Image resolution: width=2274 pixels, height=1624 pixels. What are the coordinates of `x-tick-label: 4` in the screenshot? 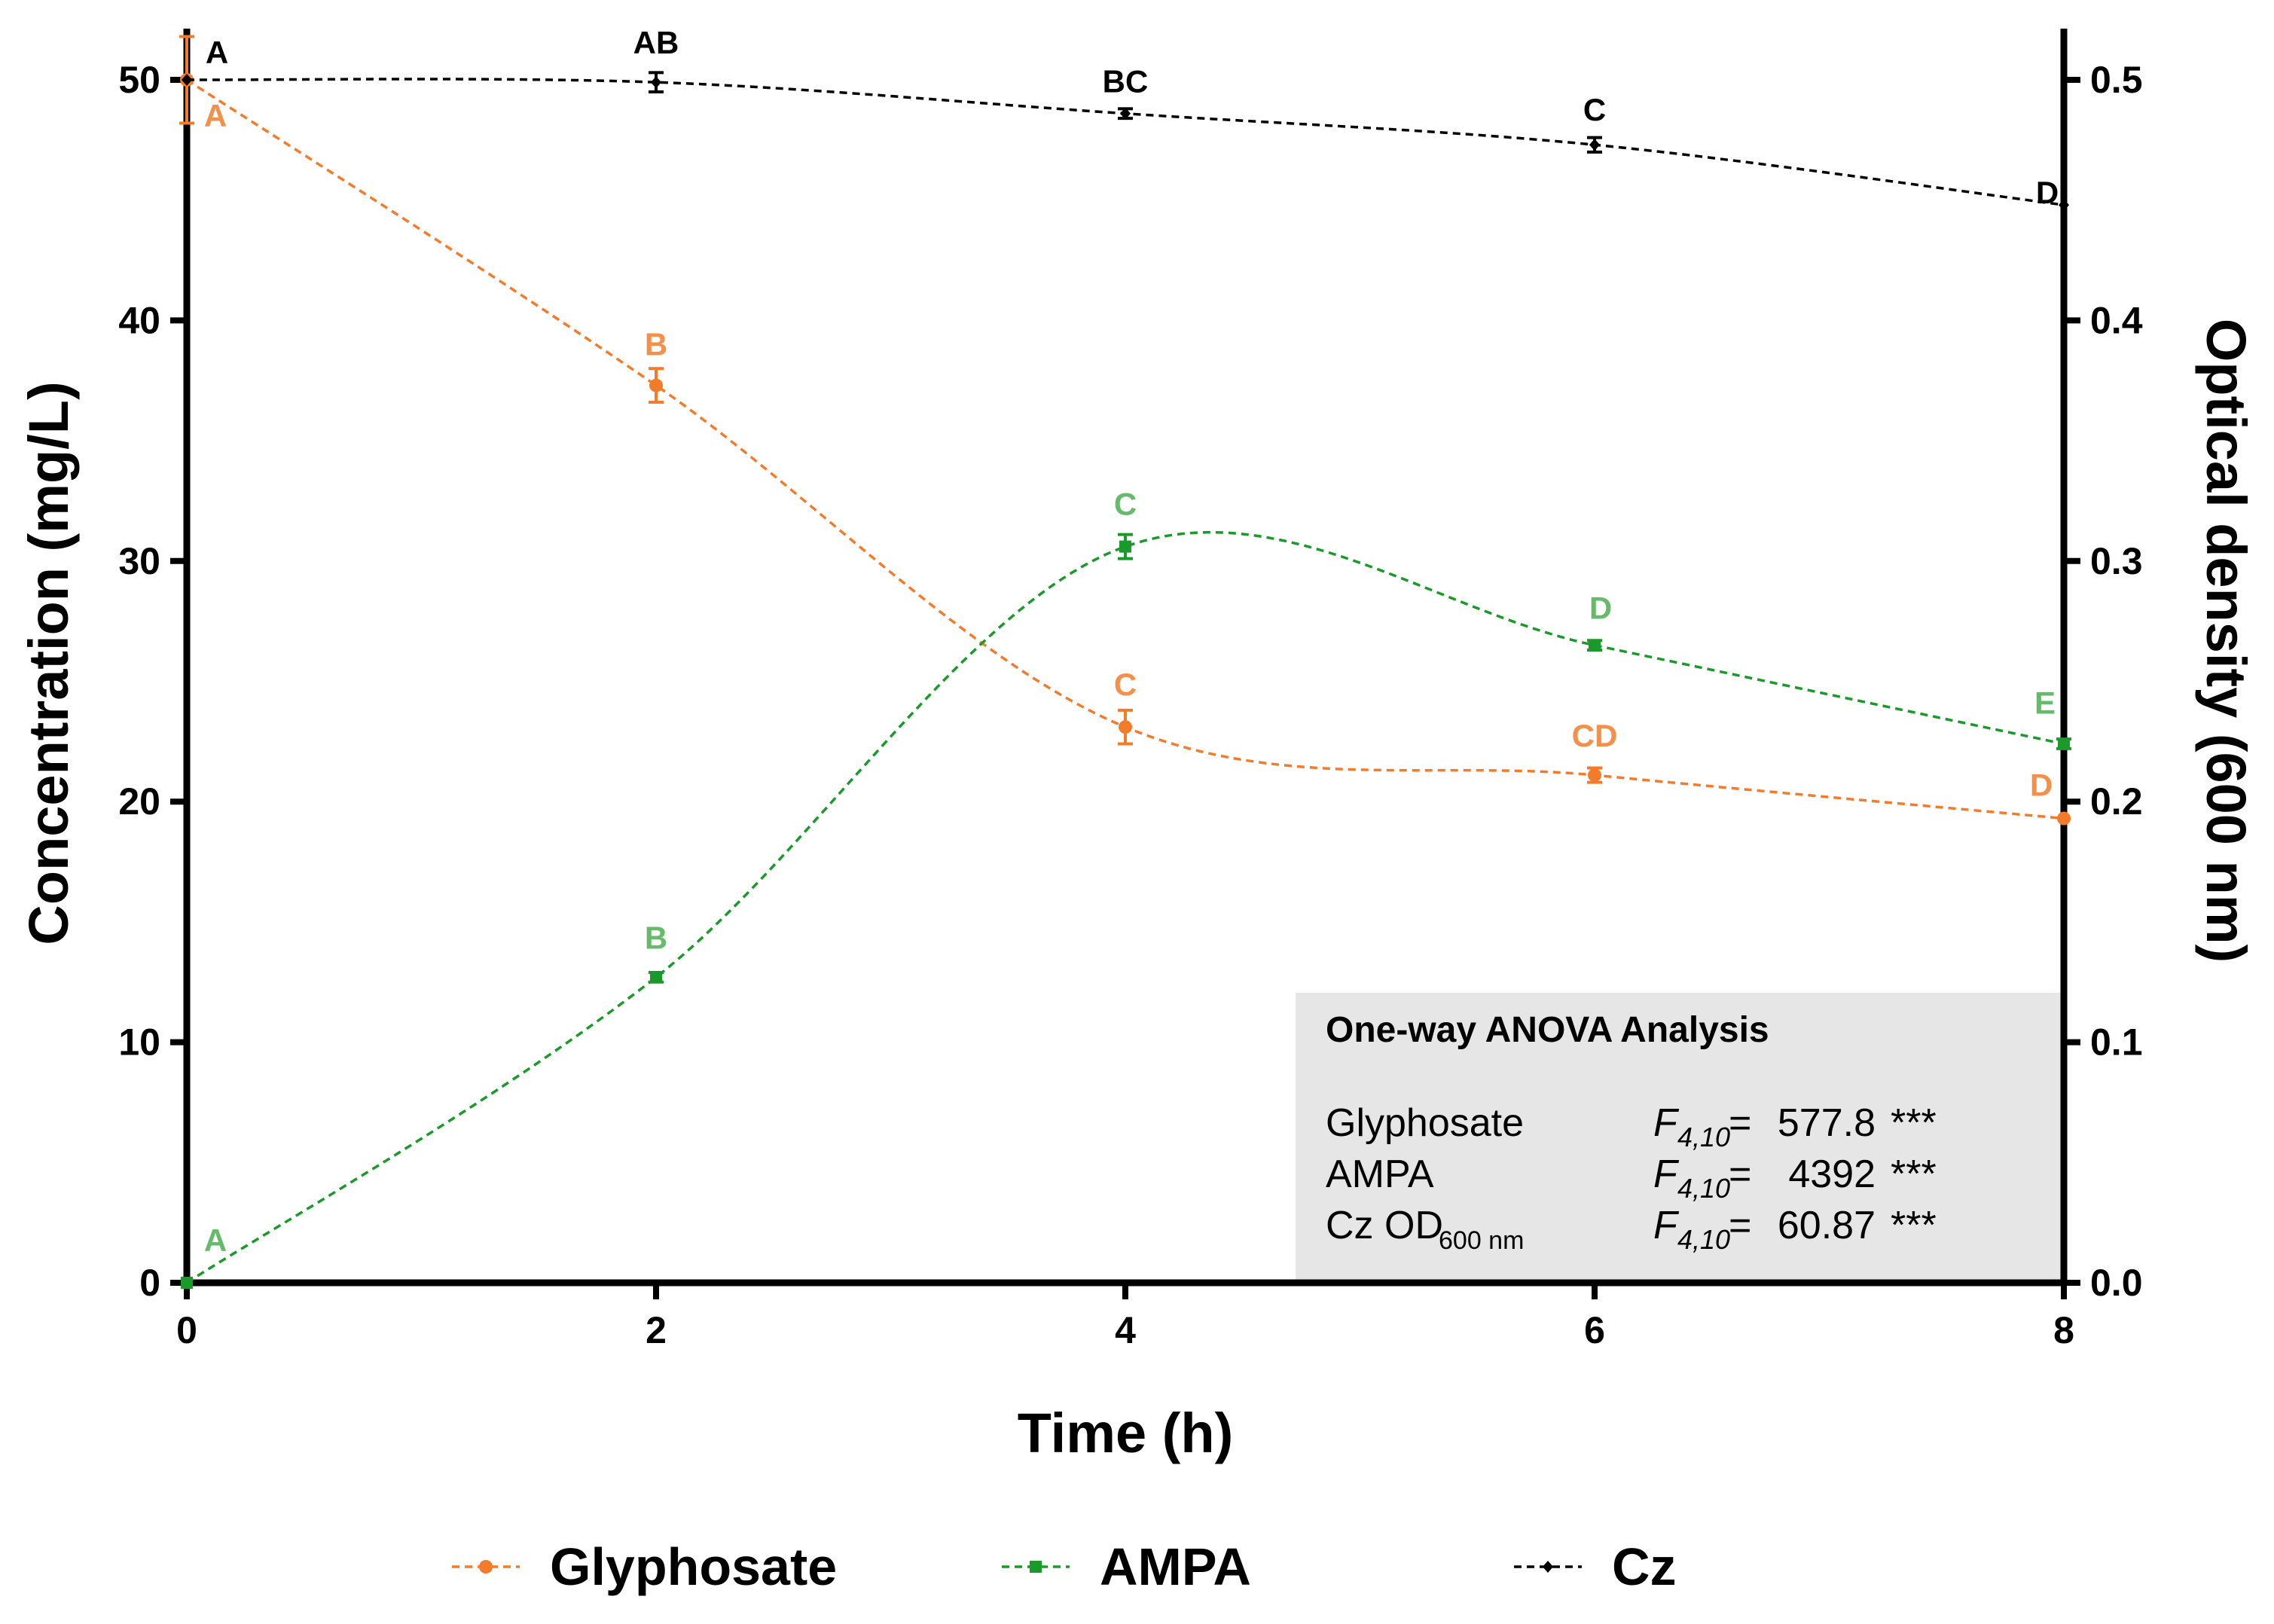 It's located at (1125, 1330).